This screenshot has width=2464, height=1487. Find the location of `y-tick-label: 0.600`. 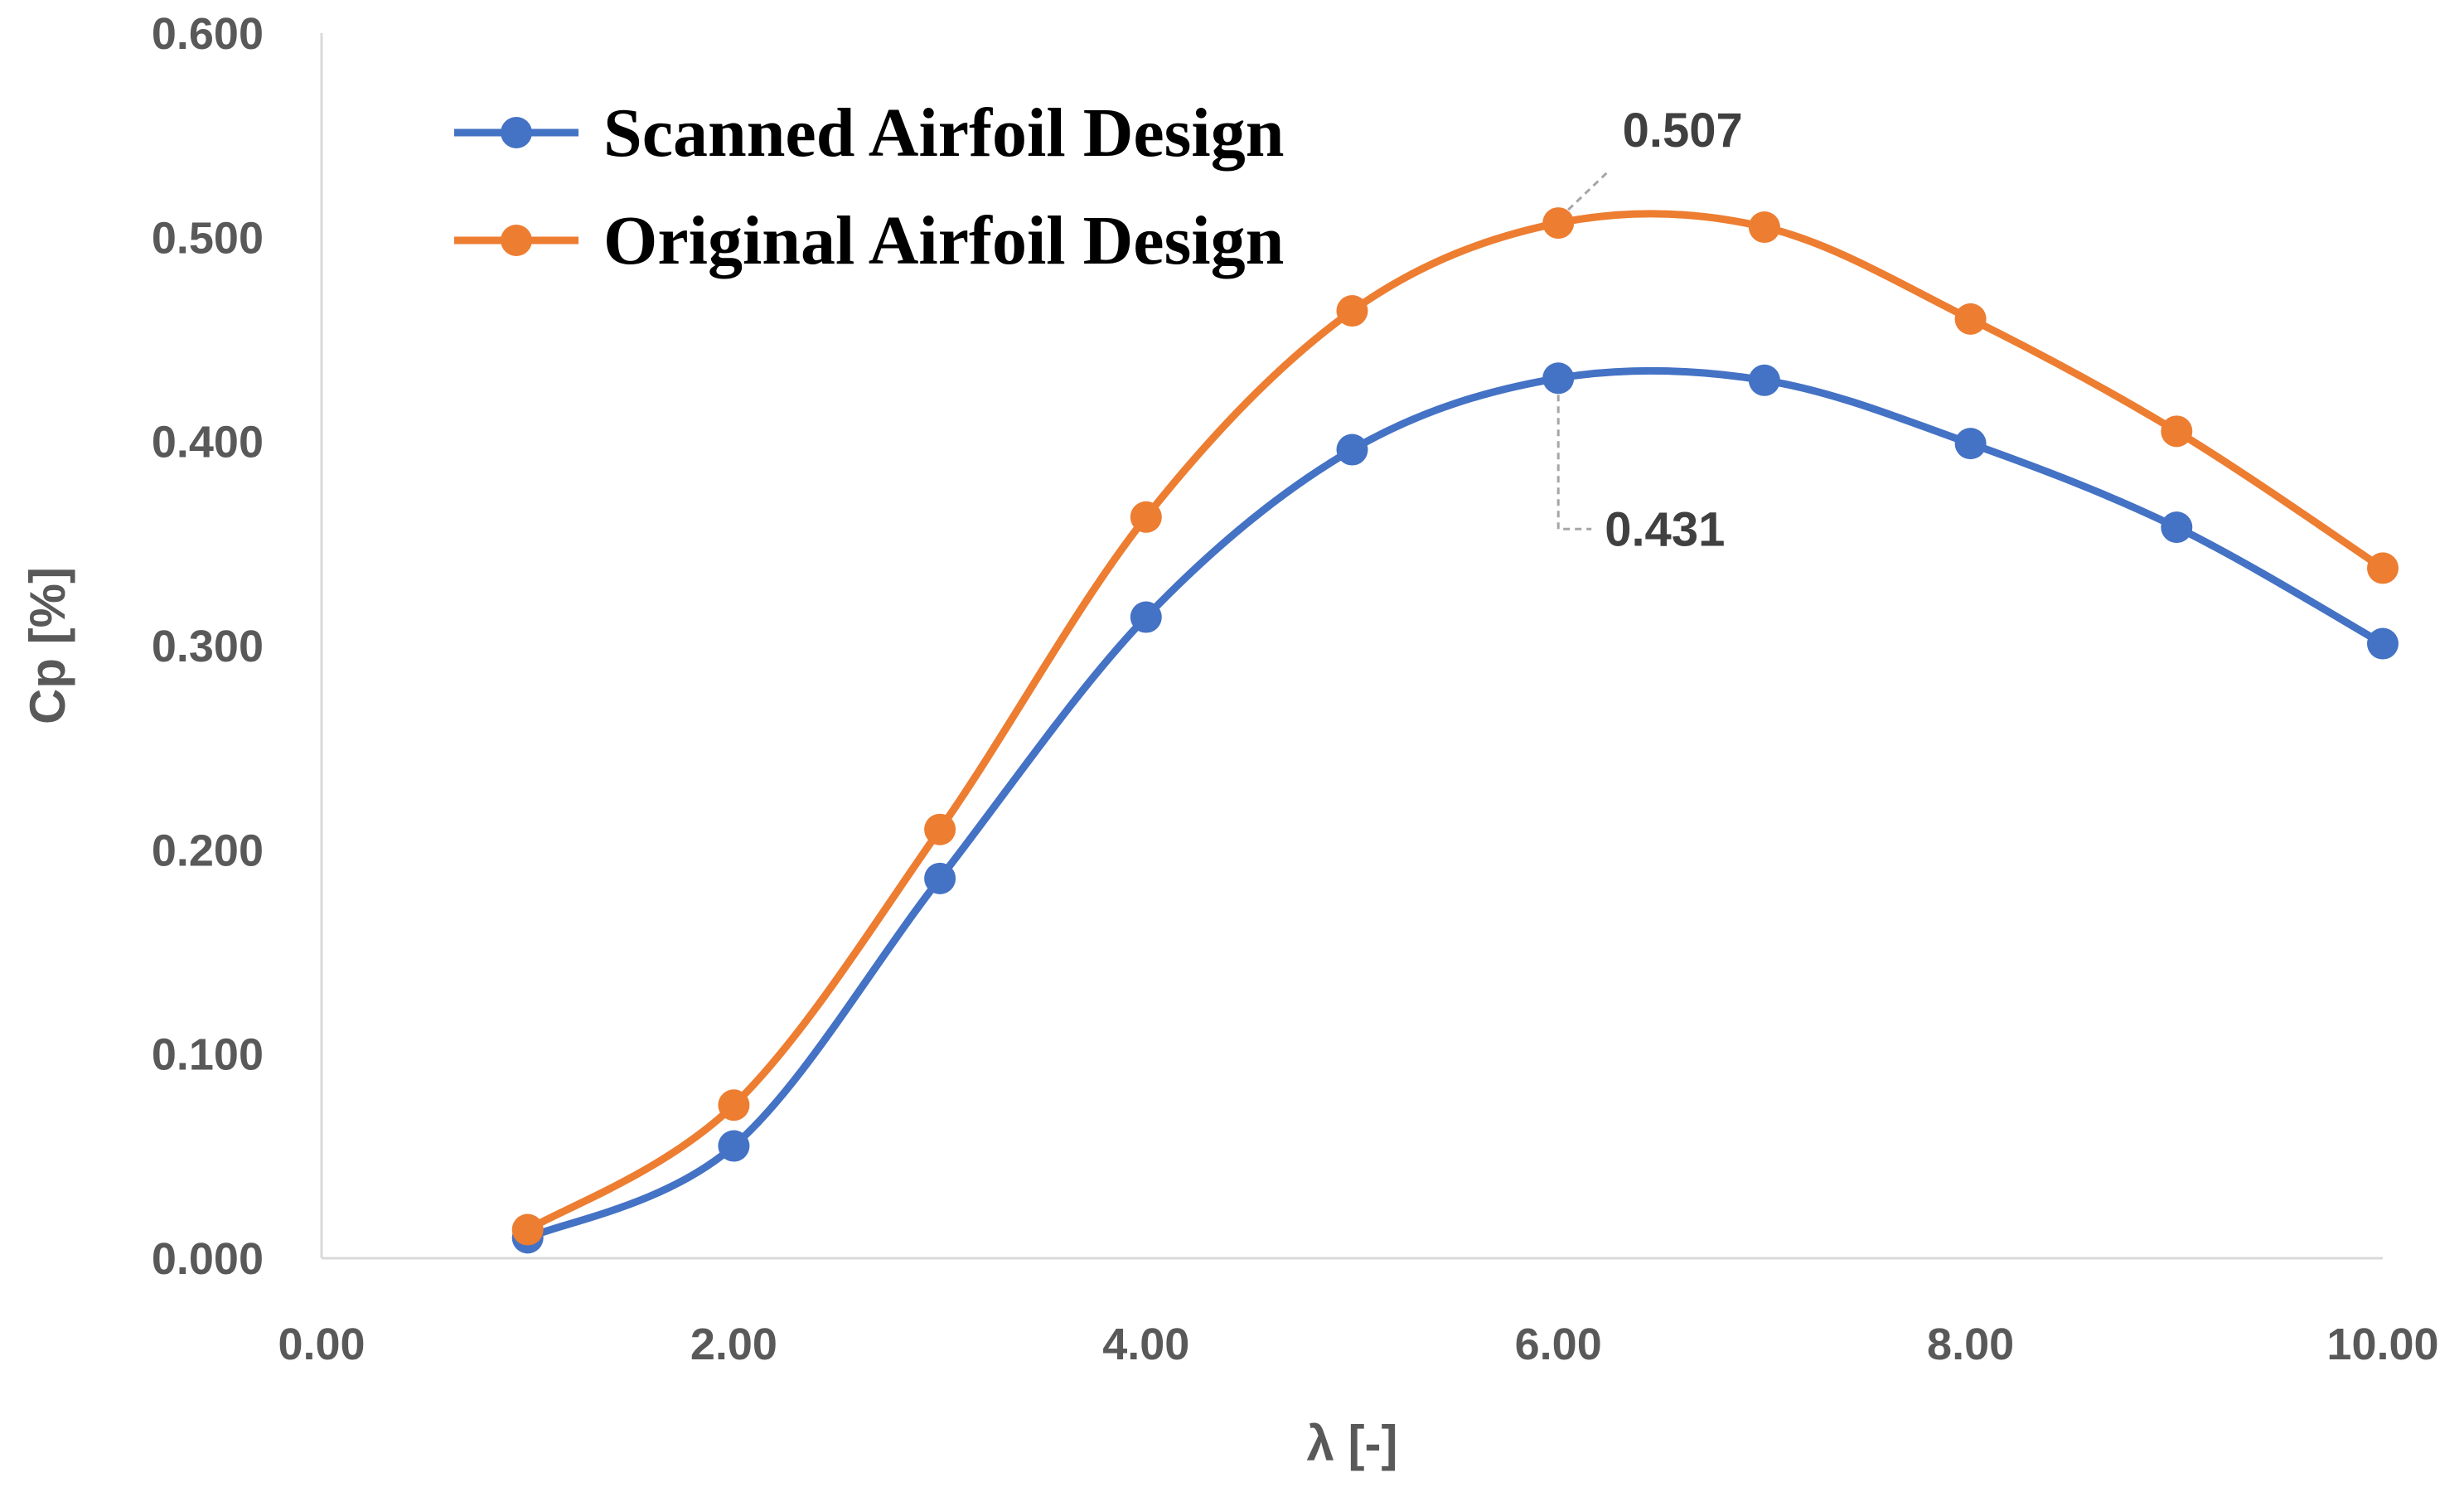

y-tick-label: 0.600 is located at coordinates (208, 34).